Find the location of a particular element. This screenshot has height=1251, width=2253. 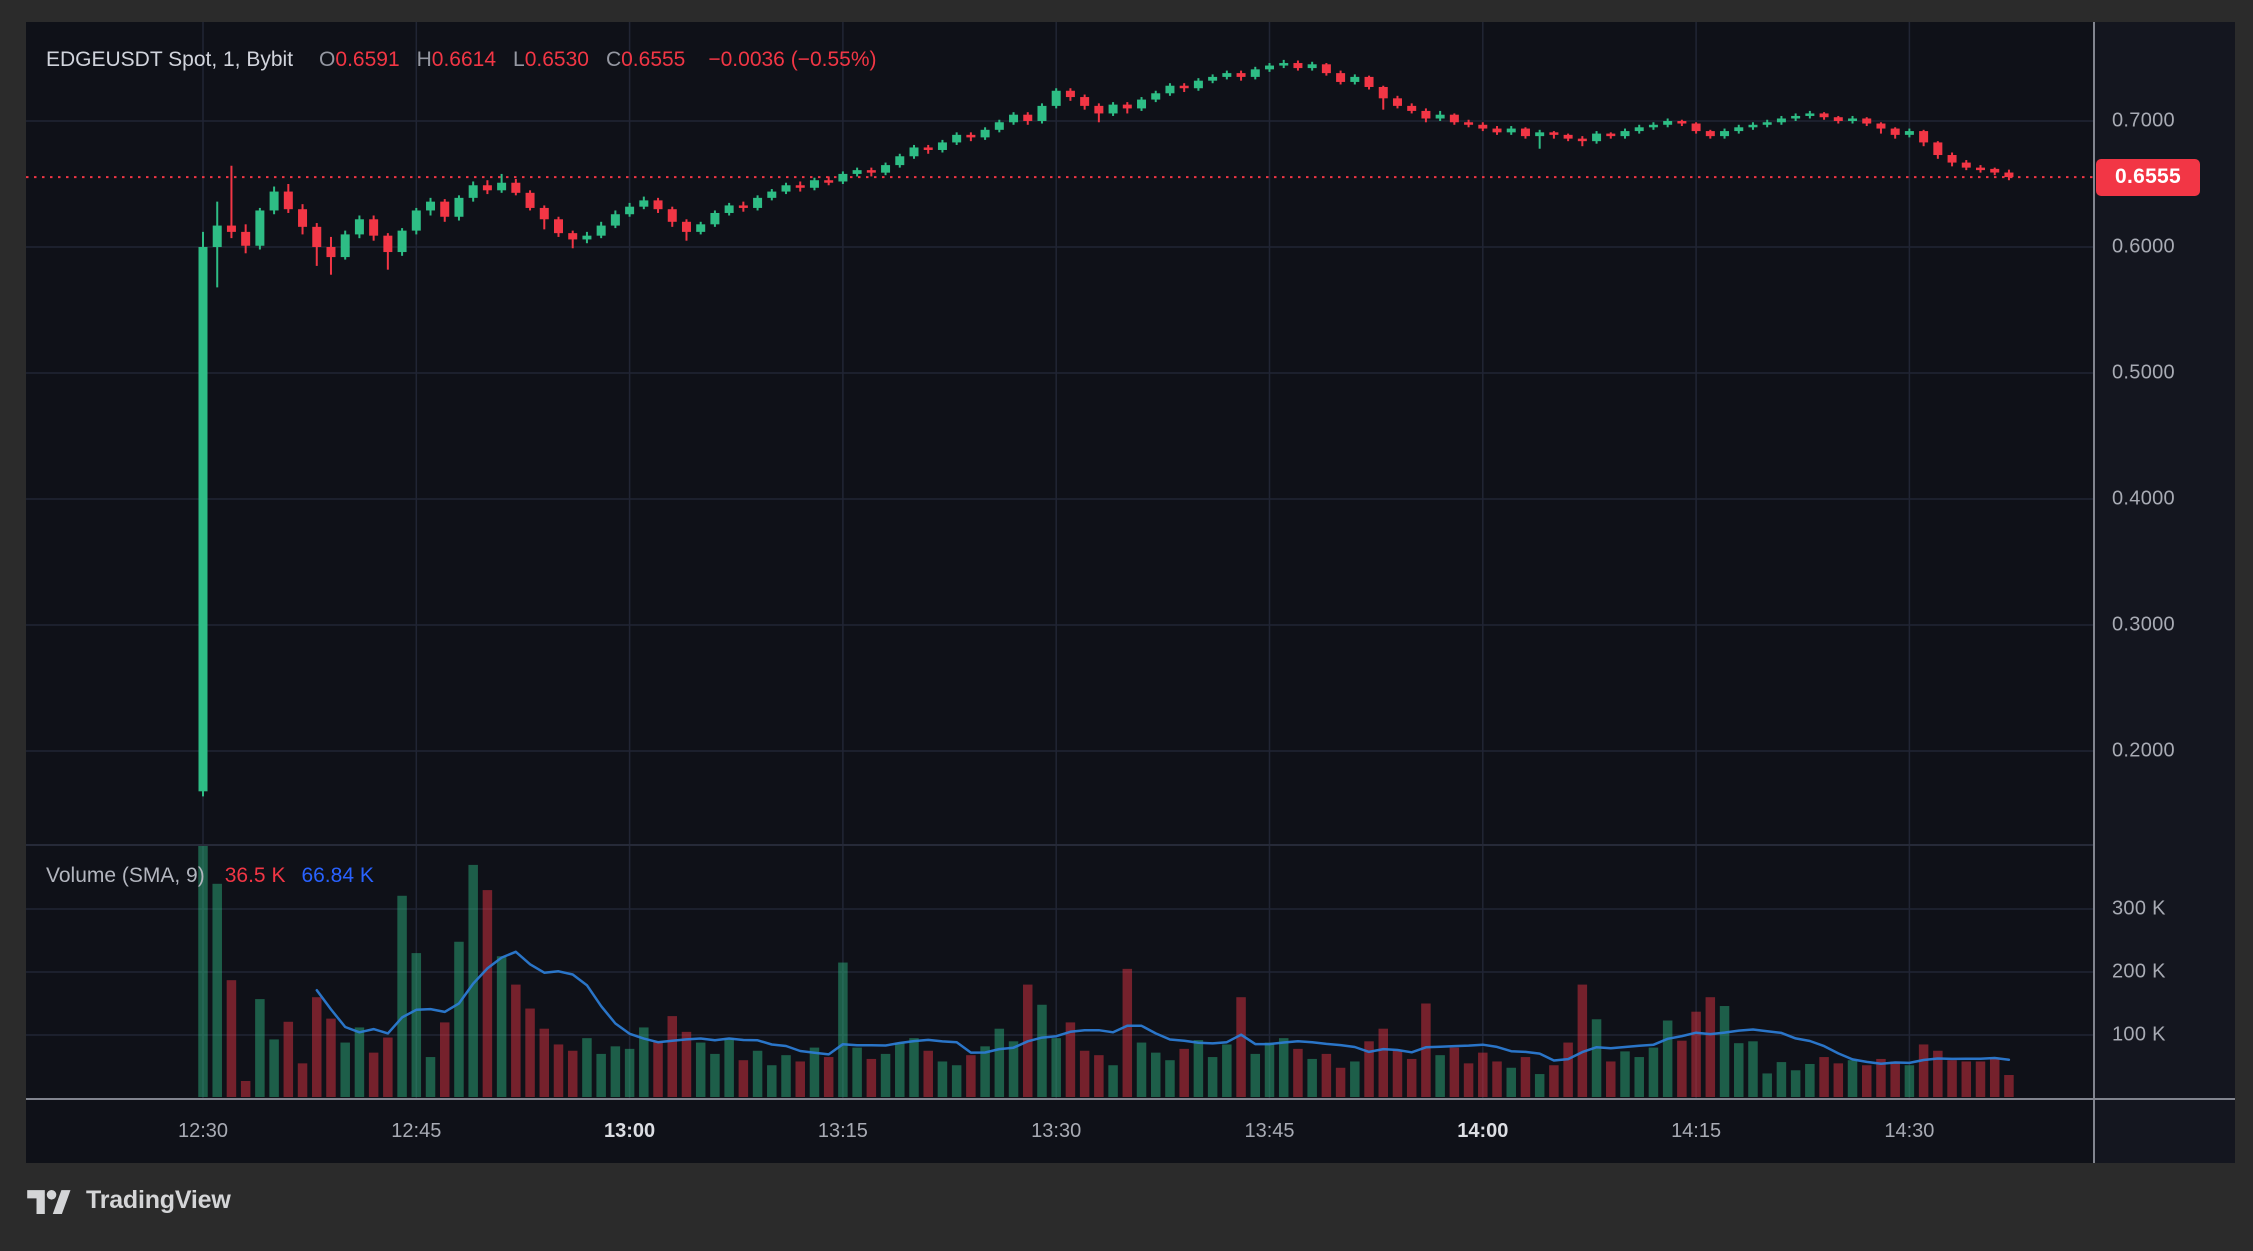

price-axis-label: 0.4000 is located at coordinates (2143, 498).